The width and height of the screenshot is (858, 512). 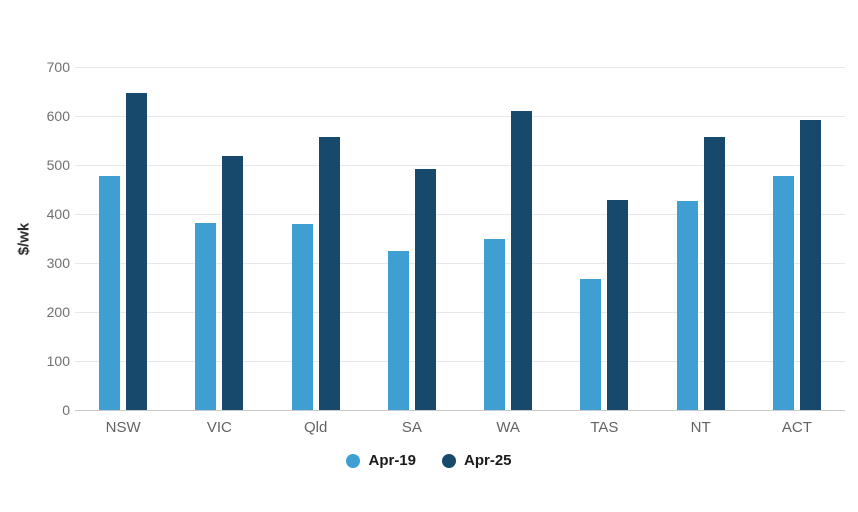 I want to click on y-tick-label-100: 100, so click(x=58, y=361).